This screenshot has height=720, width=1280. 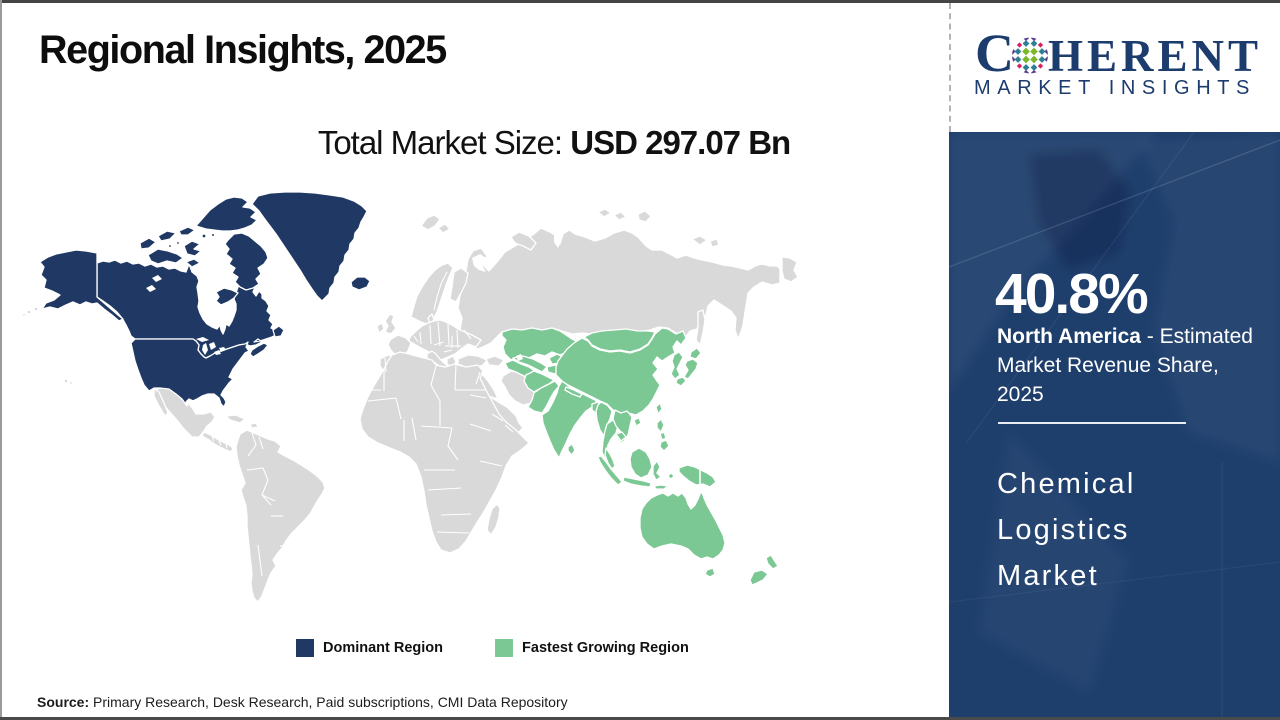 I want to click on svg-text: C, so click(x=994, y=53).